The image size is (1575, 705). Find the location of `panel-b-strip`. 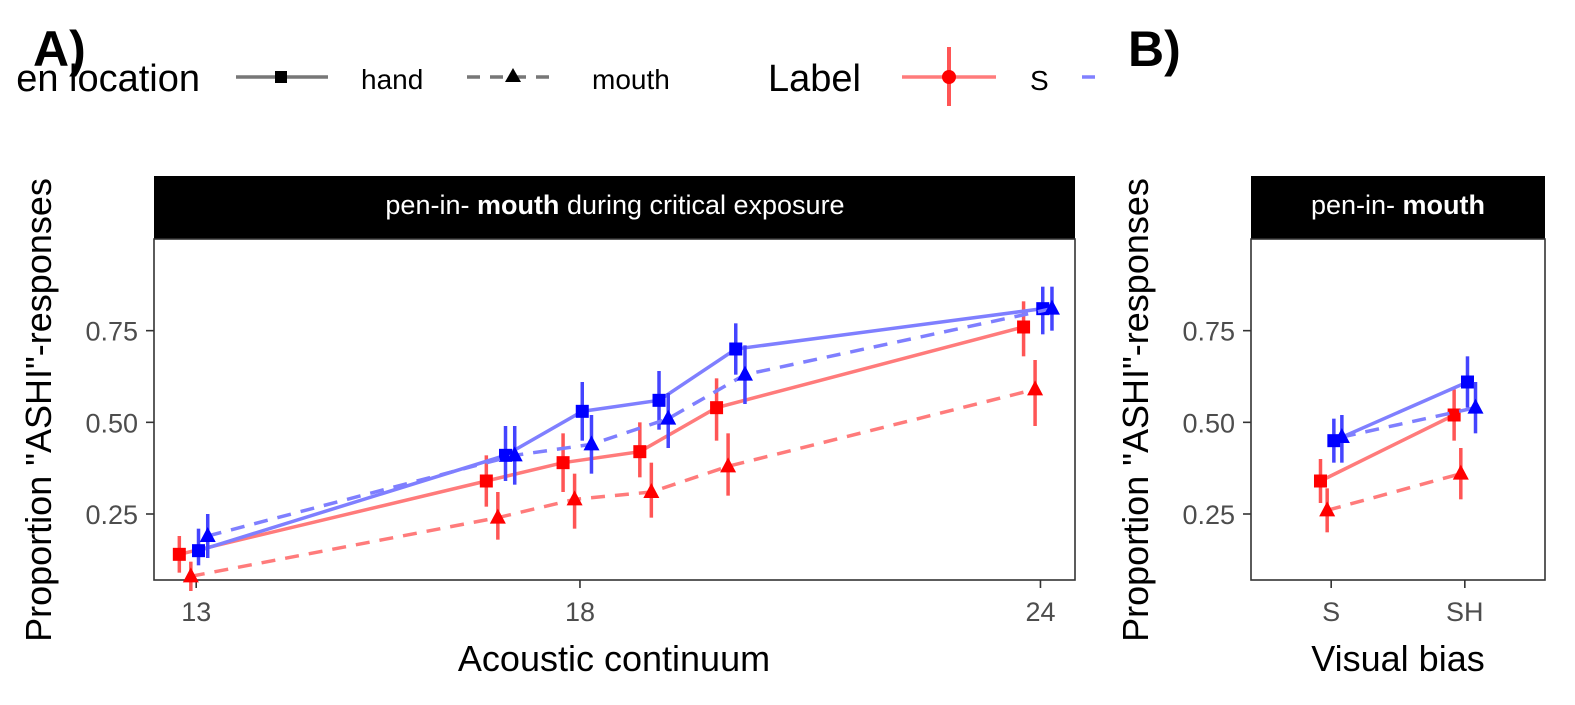

panel-b-strip is located at coordinates (1398, 207).